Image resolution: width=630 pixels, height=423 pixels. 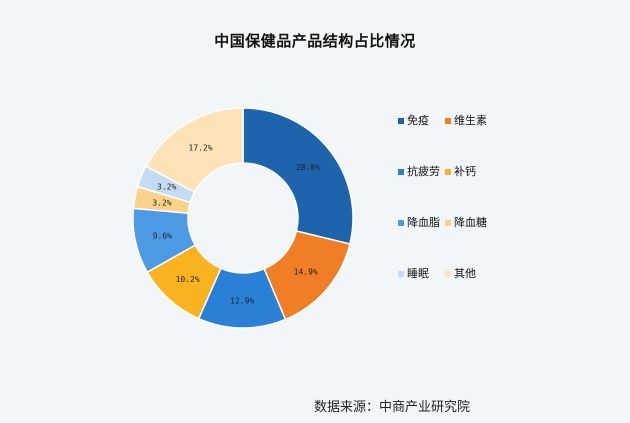 What do you see at coordinates (423, 222) in the screenshot?
I see `legend-label-4: 降血脂` at bounding box center [423, 222].